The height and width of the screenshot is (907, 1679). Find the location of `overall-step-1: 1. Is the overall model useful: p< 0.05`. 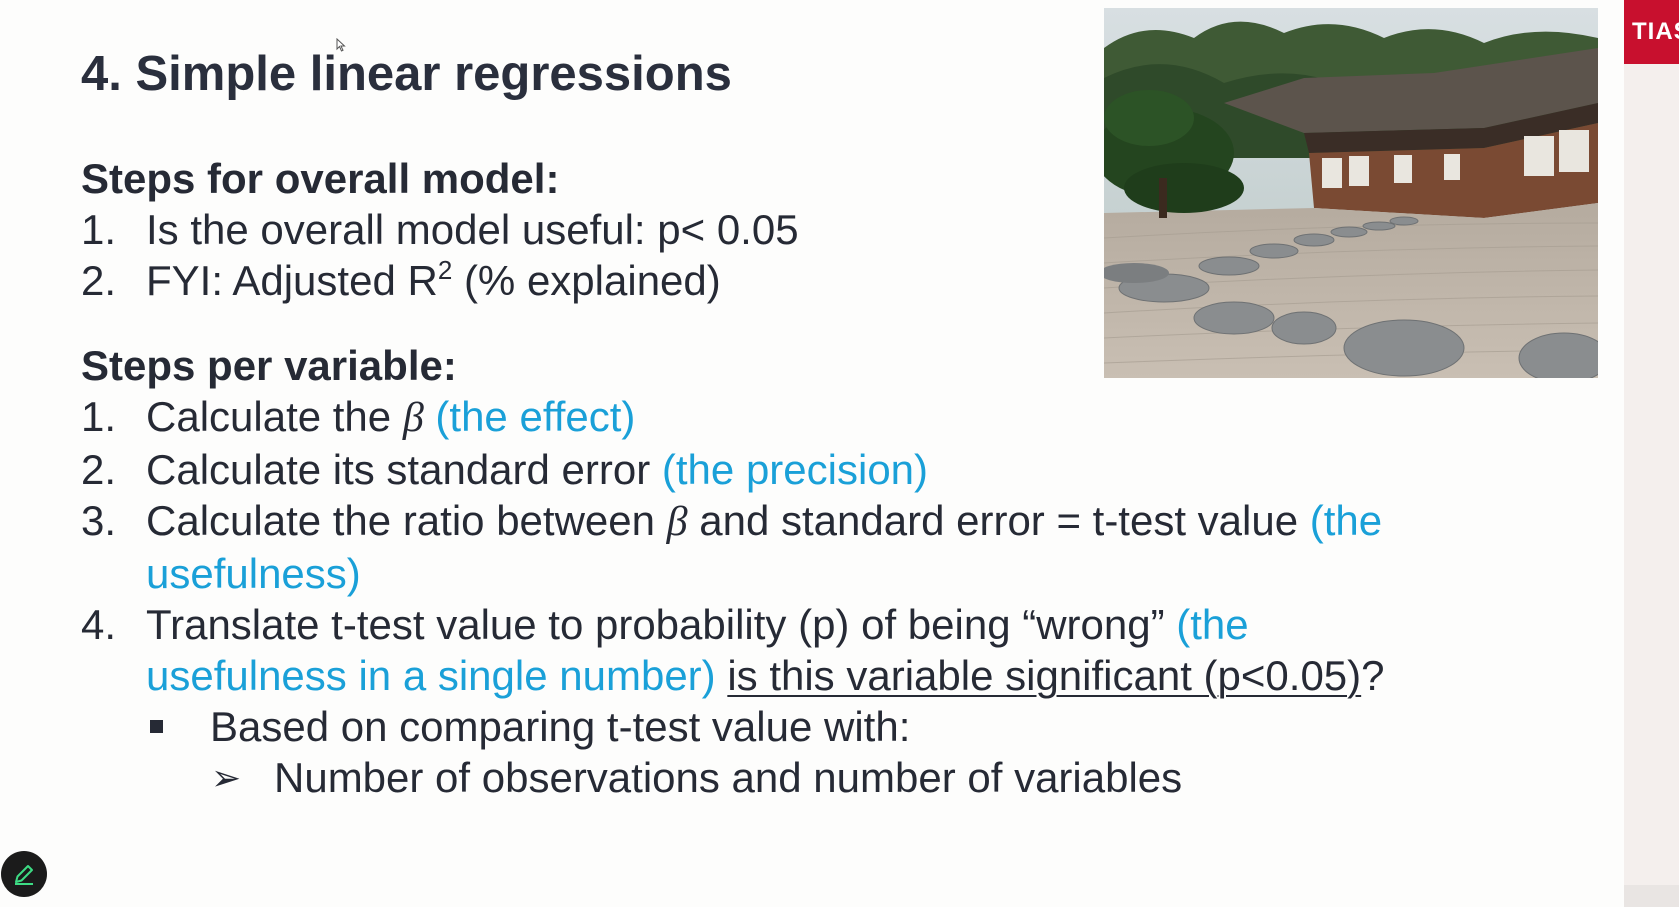

overall-step-1: 1. Is the overall model useful: p< 0.05 is located at coordinates (440, 229).